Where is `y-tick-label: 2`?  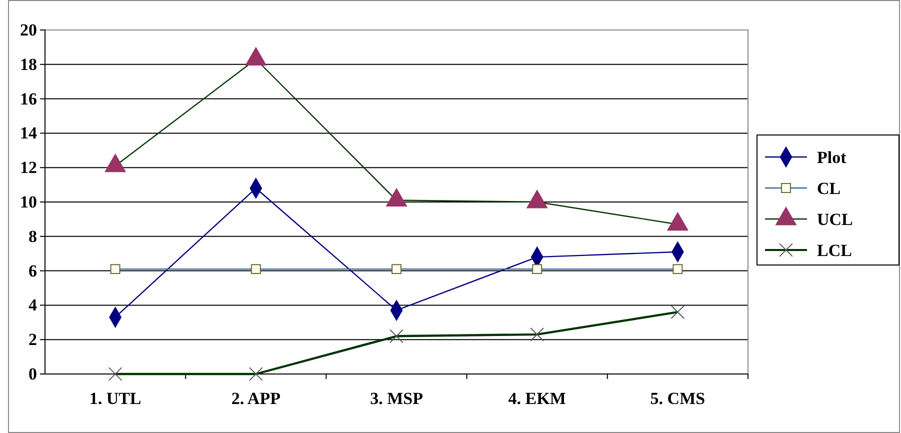
y-tick-label: 2 is located at coordinates (32, 340).